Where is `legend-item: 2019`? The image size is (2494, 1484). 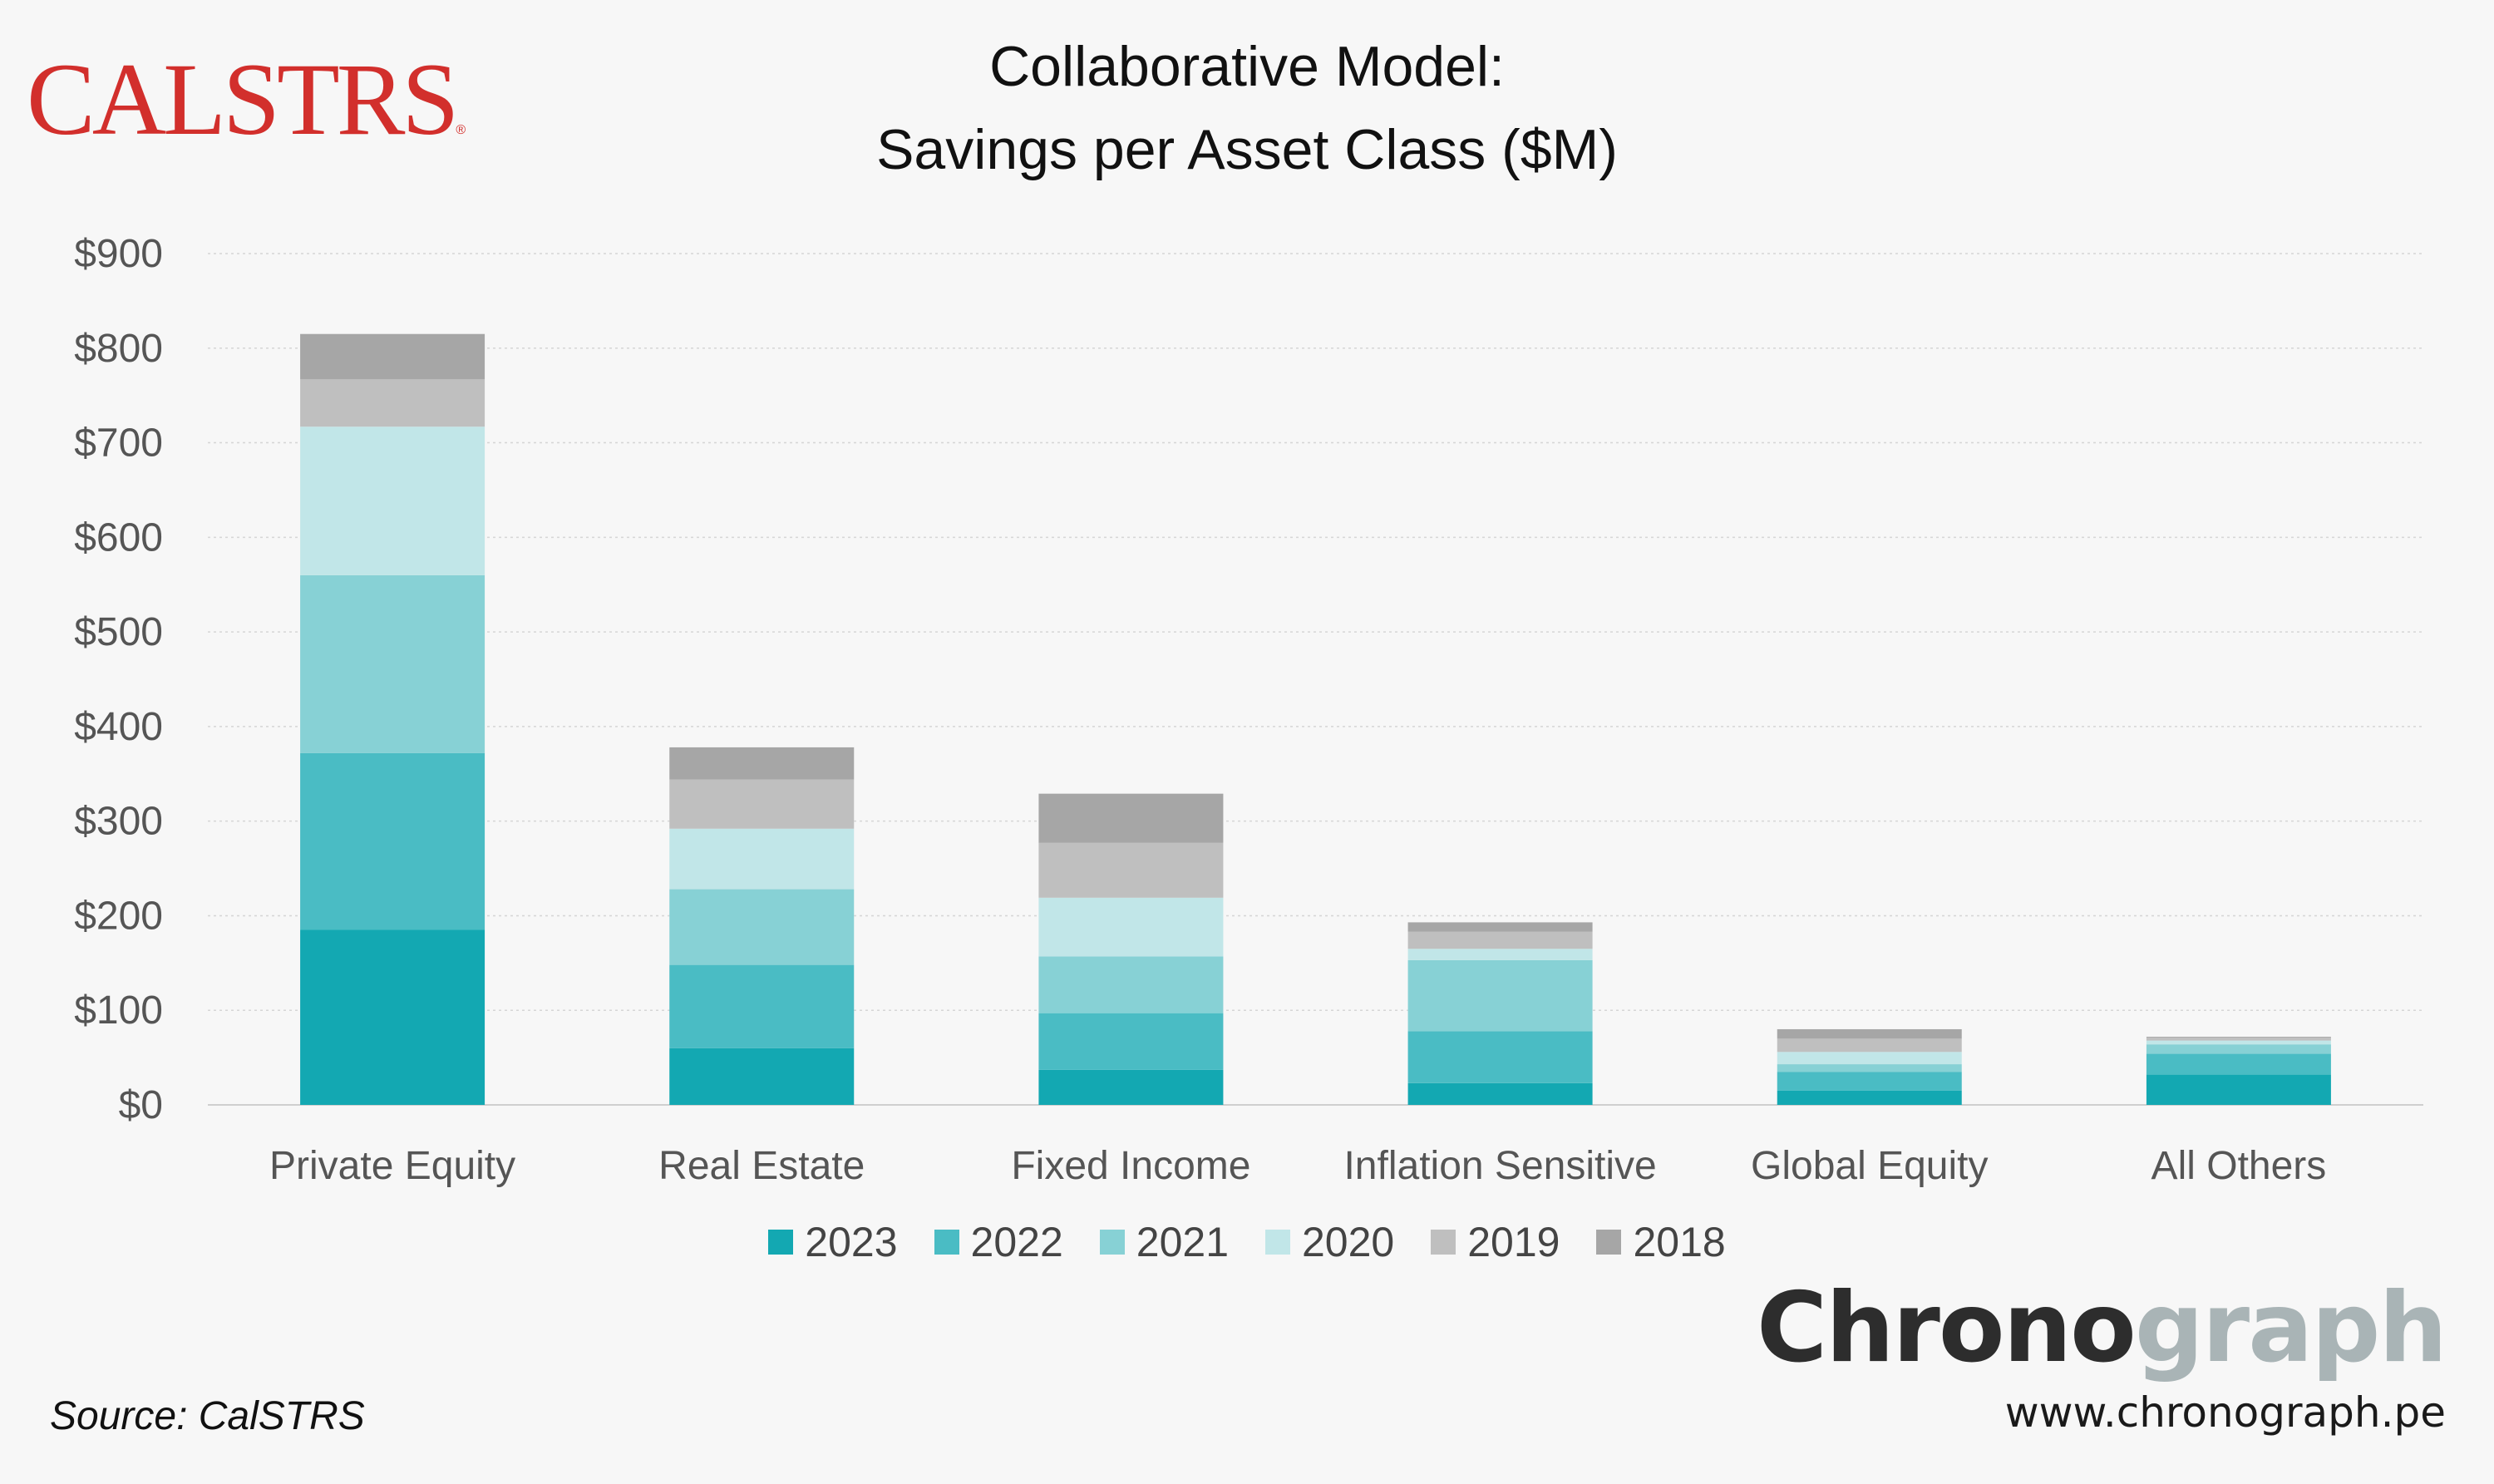 legend-item: 2019 is located at coordinates (1496, 1242).